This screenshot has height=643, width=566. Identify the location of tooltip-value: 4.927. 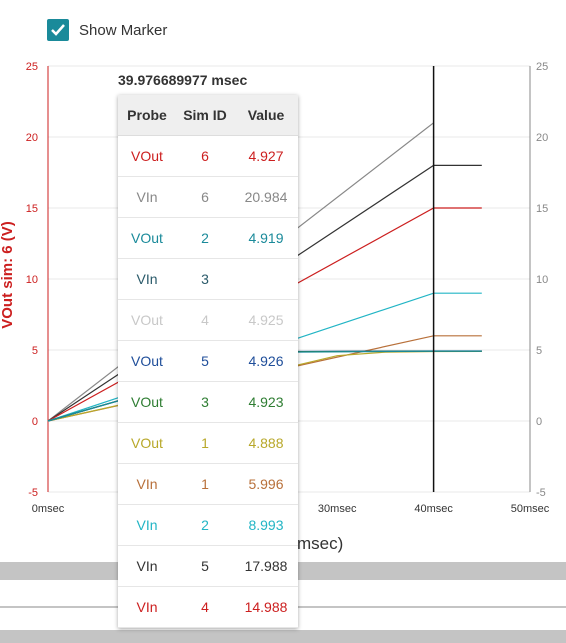
(266, 156).